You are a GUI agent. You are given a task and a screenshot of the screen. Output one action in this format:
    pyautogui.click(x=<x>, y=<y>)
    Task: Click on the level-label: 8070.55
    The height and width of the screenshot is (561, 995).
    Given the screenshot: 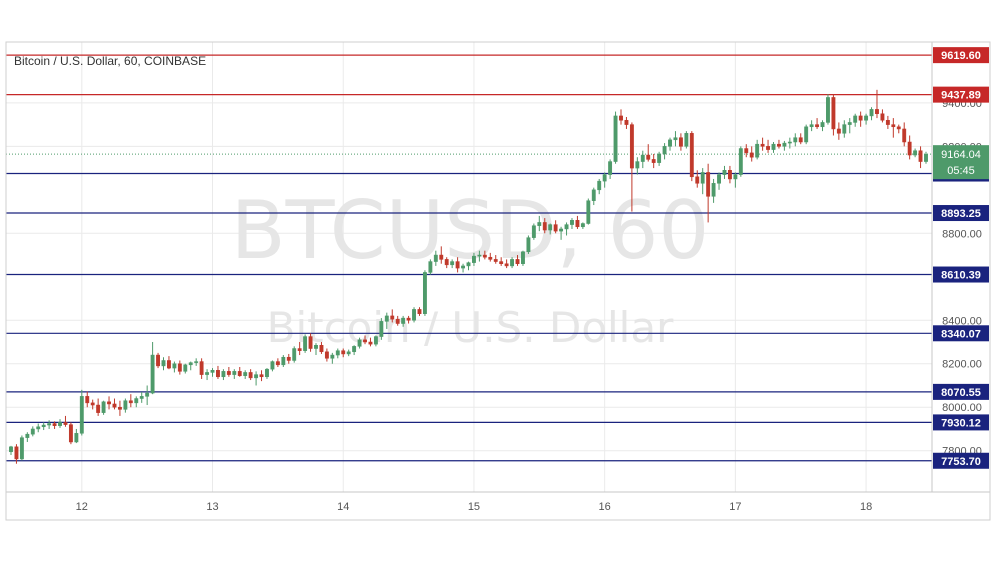 What is the action you would take?
    pyautogui.click(x=961, y=393)
    